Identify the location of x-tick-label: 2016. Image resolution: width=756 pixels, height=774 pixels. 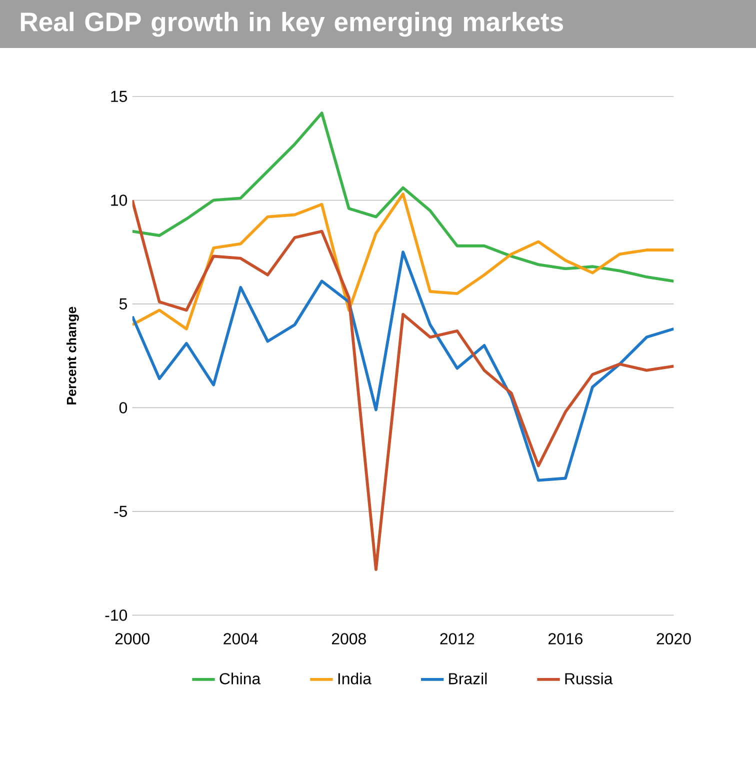
(565, 638).